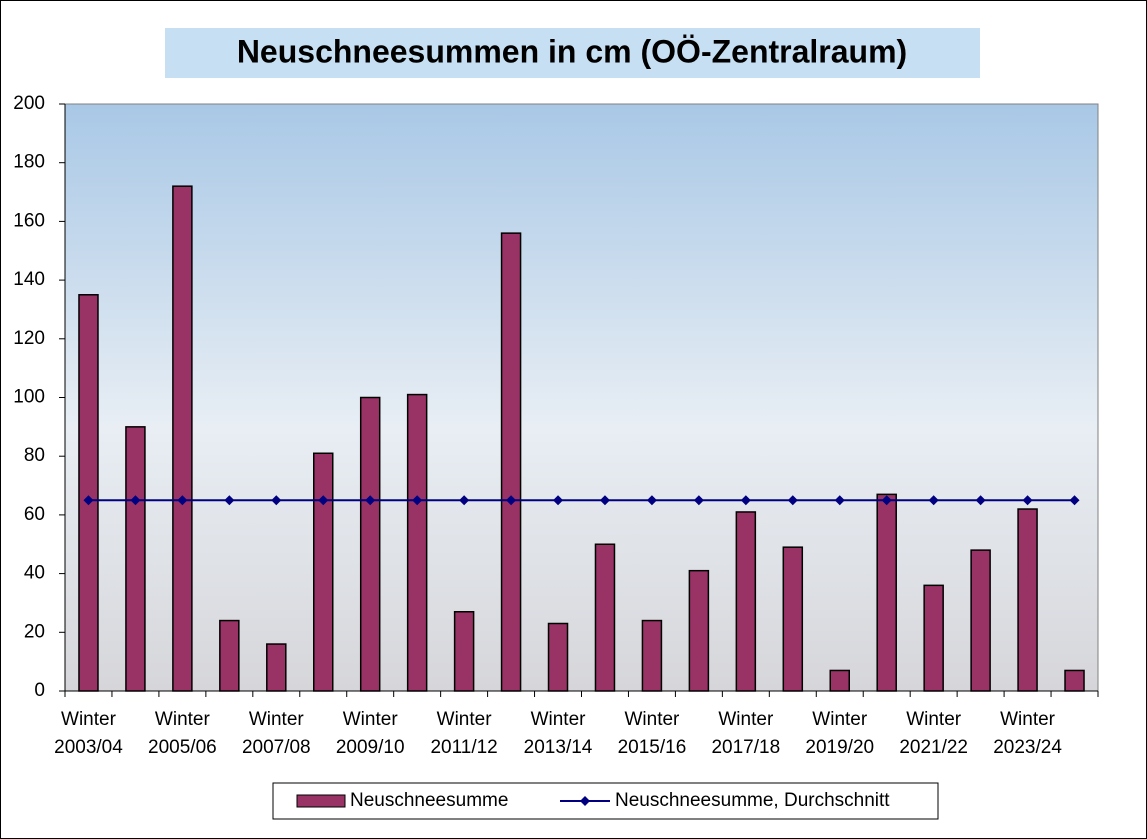 This screenshot has height=839, width=1147. What do you see at coordinates (29, 338) in the screenshot?
I see `y-tick-label: 120` at bounding box center [29, 338].